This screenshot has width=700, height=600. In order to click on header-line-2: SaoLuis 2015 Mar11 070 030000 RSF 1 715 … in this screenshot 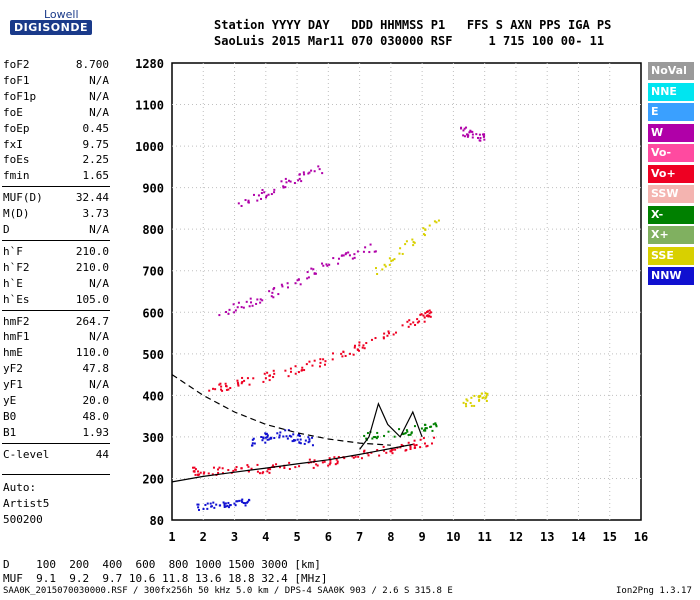, I will do `click(409, 41)`.